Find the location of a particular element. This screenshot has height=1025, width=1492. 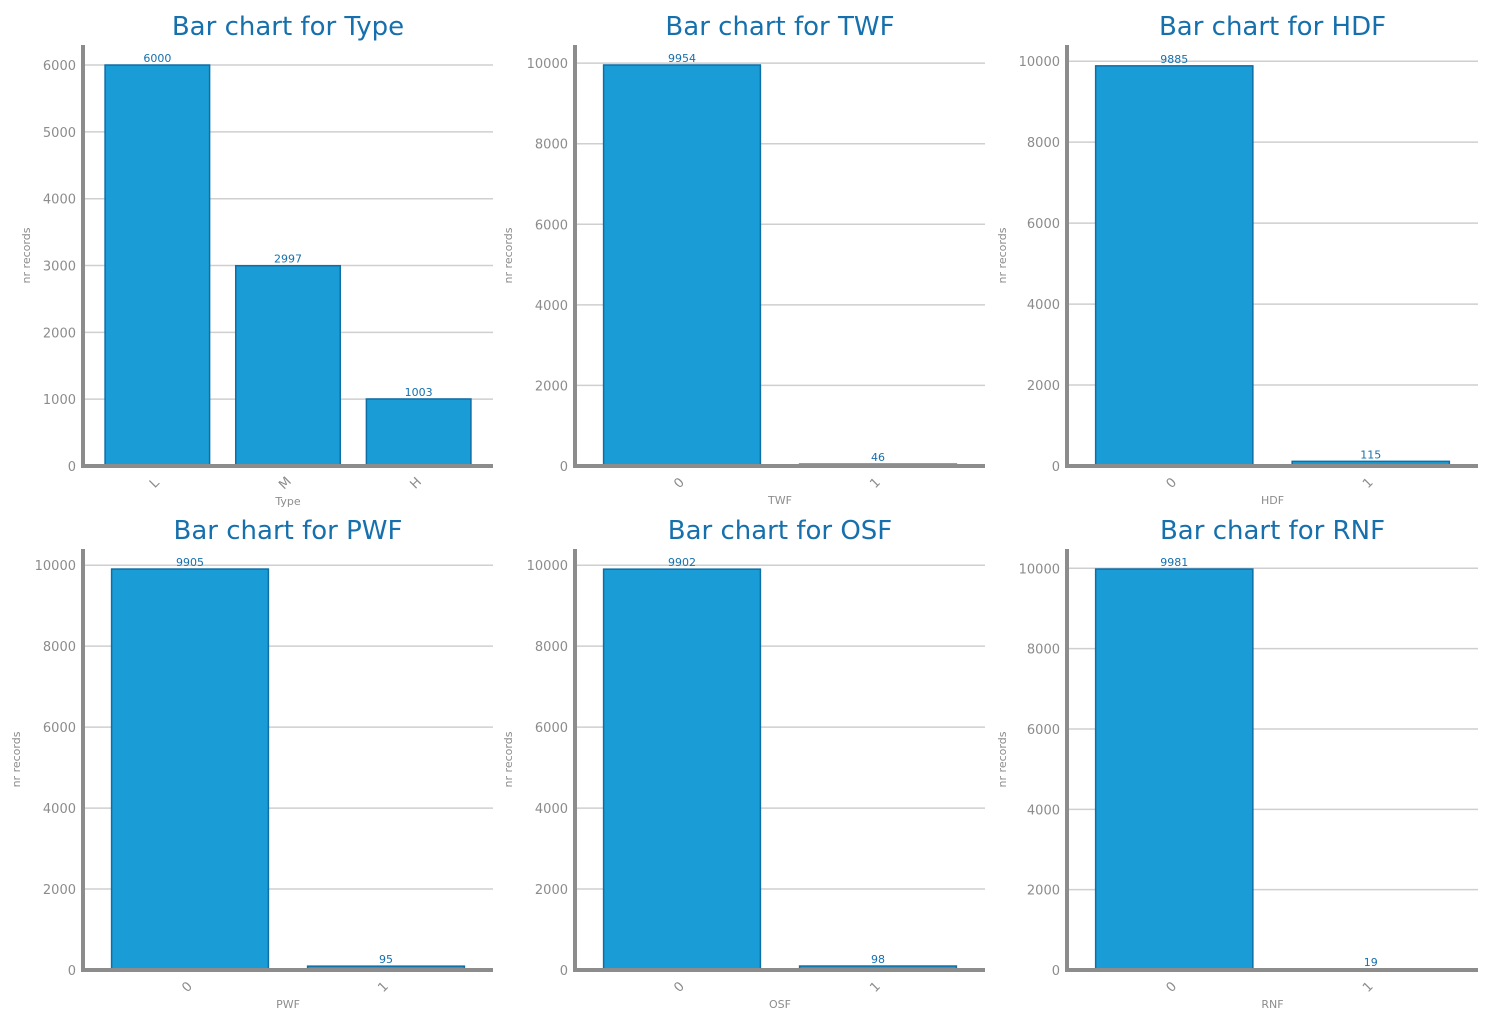

data-label: 2997 is located at coordinates (288, 259).